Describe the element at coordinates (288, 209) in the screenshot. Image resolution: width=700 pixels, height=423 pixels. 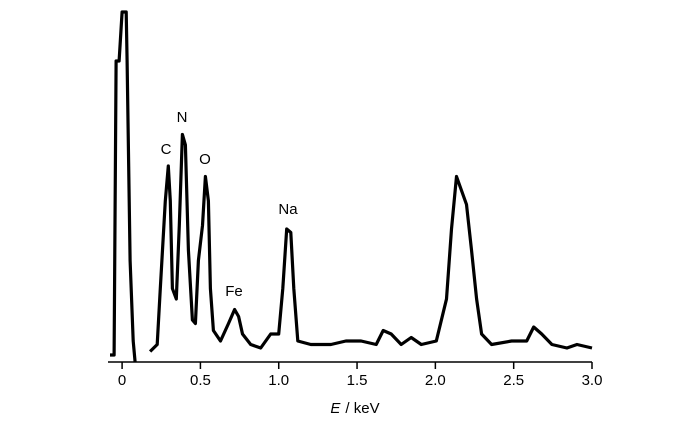
I see `peak-annotation: Na` at that location.